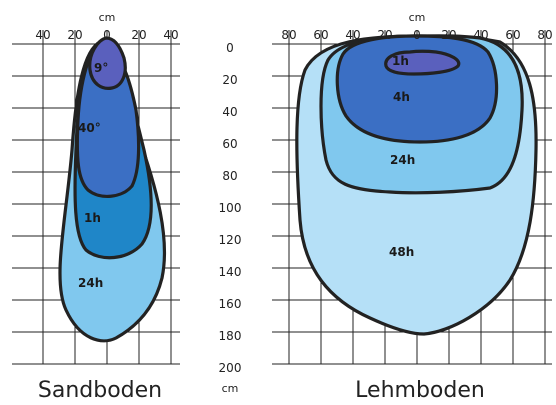 This screenshot has width=556, height=405. What do you see at coordinates (230, 336) in the screenshot?
I see `y-tick: 180` at bounding box center [230, 336].